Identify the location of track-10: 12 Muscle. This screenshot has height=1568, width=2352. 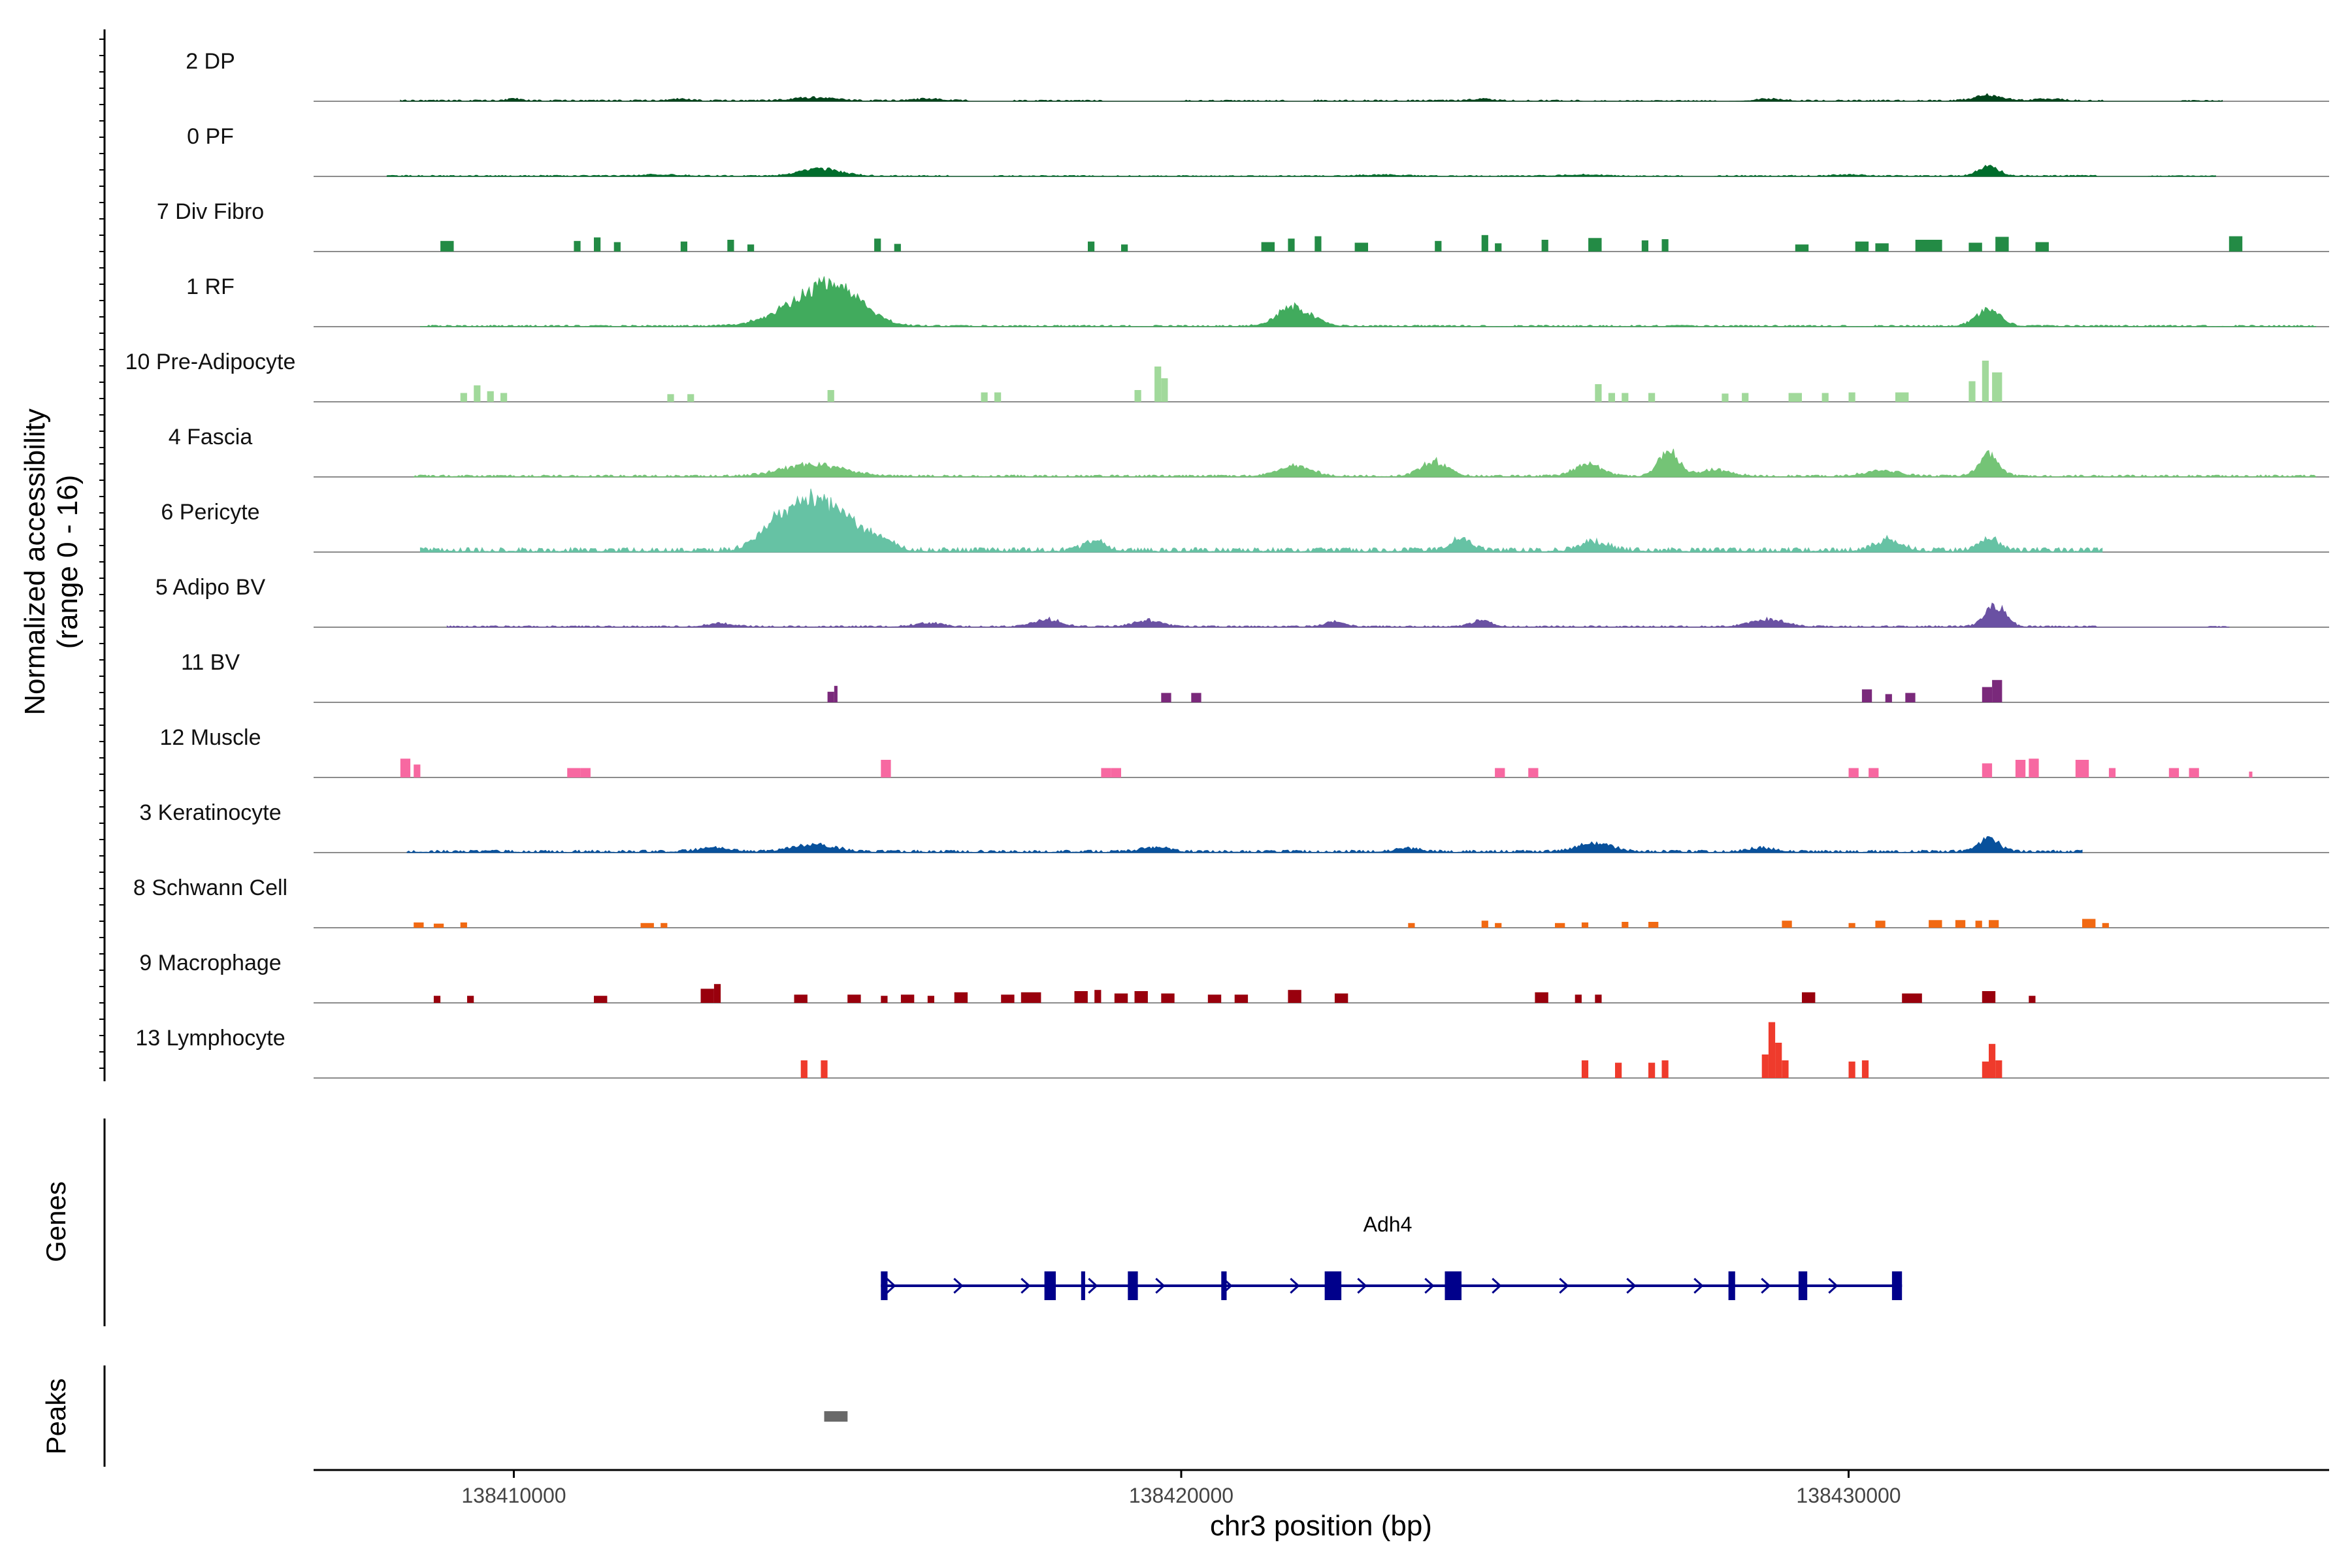
(1244, 751).